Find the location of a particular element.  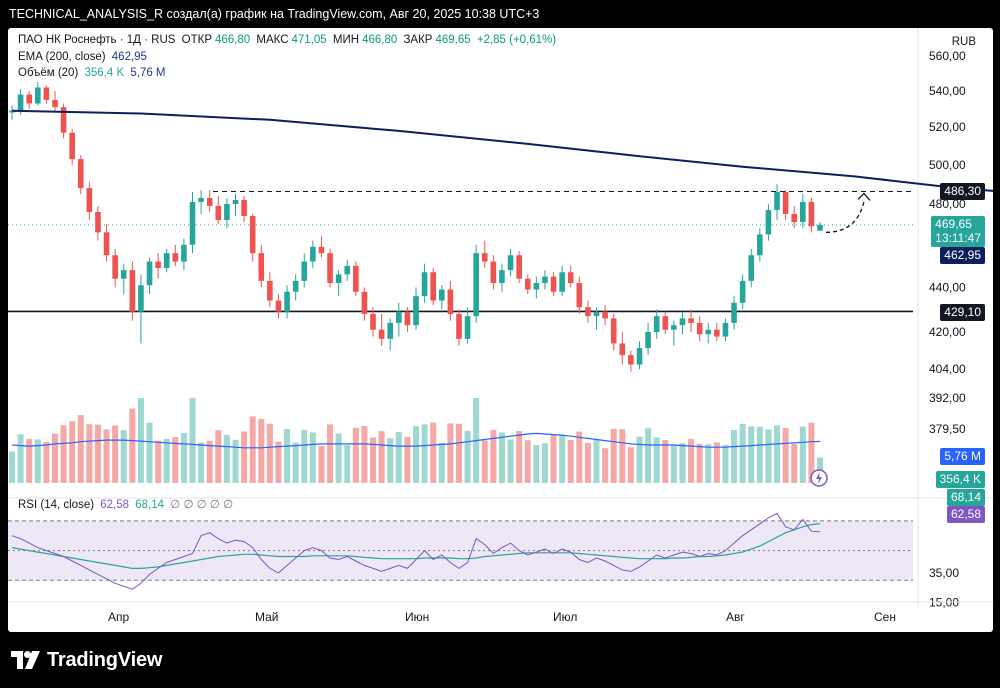

change-value: +2,85 (+0,61%) is located at coordinates (516, 40).